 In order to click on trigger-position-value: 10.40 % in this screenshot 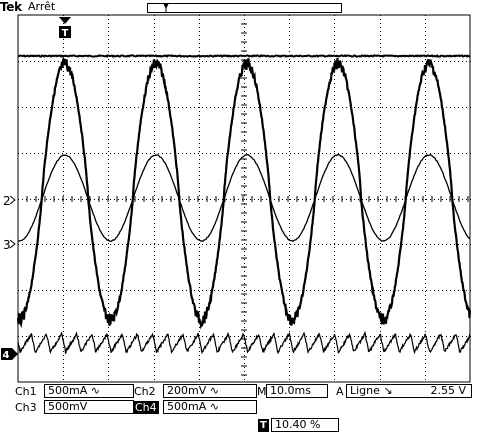, I will do `click(298, 424)`.